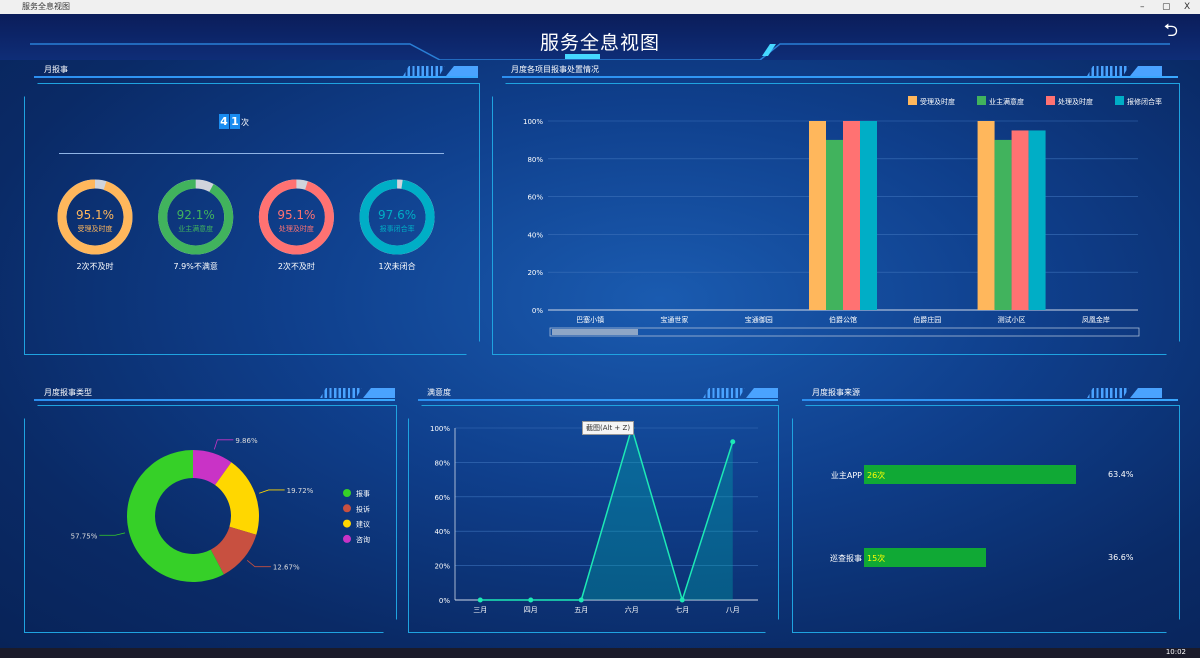 The image size is (1200, 658). Describe the element at coordinates (608, 428) in the screenshot. I see `screenshot-tooltip: 截图(Alt + Z)` at that location.